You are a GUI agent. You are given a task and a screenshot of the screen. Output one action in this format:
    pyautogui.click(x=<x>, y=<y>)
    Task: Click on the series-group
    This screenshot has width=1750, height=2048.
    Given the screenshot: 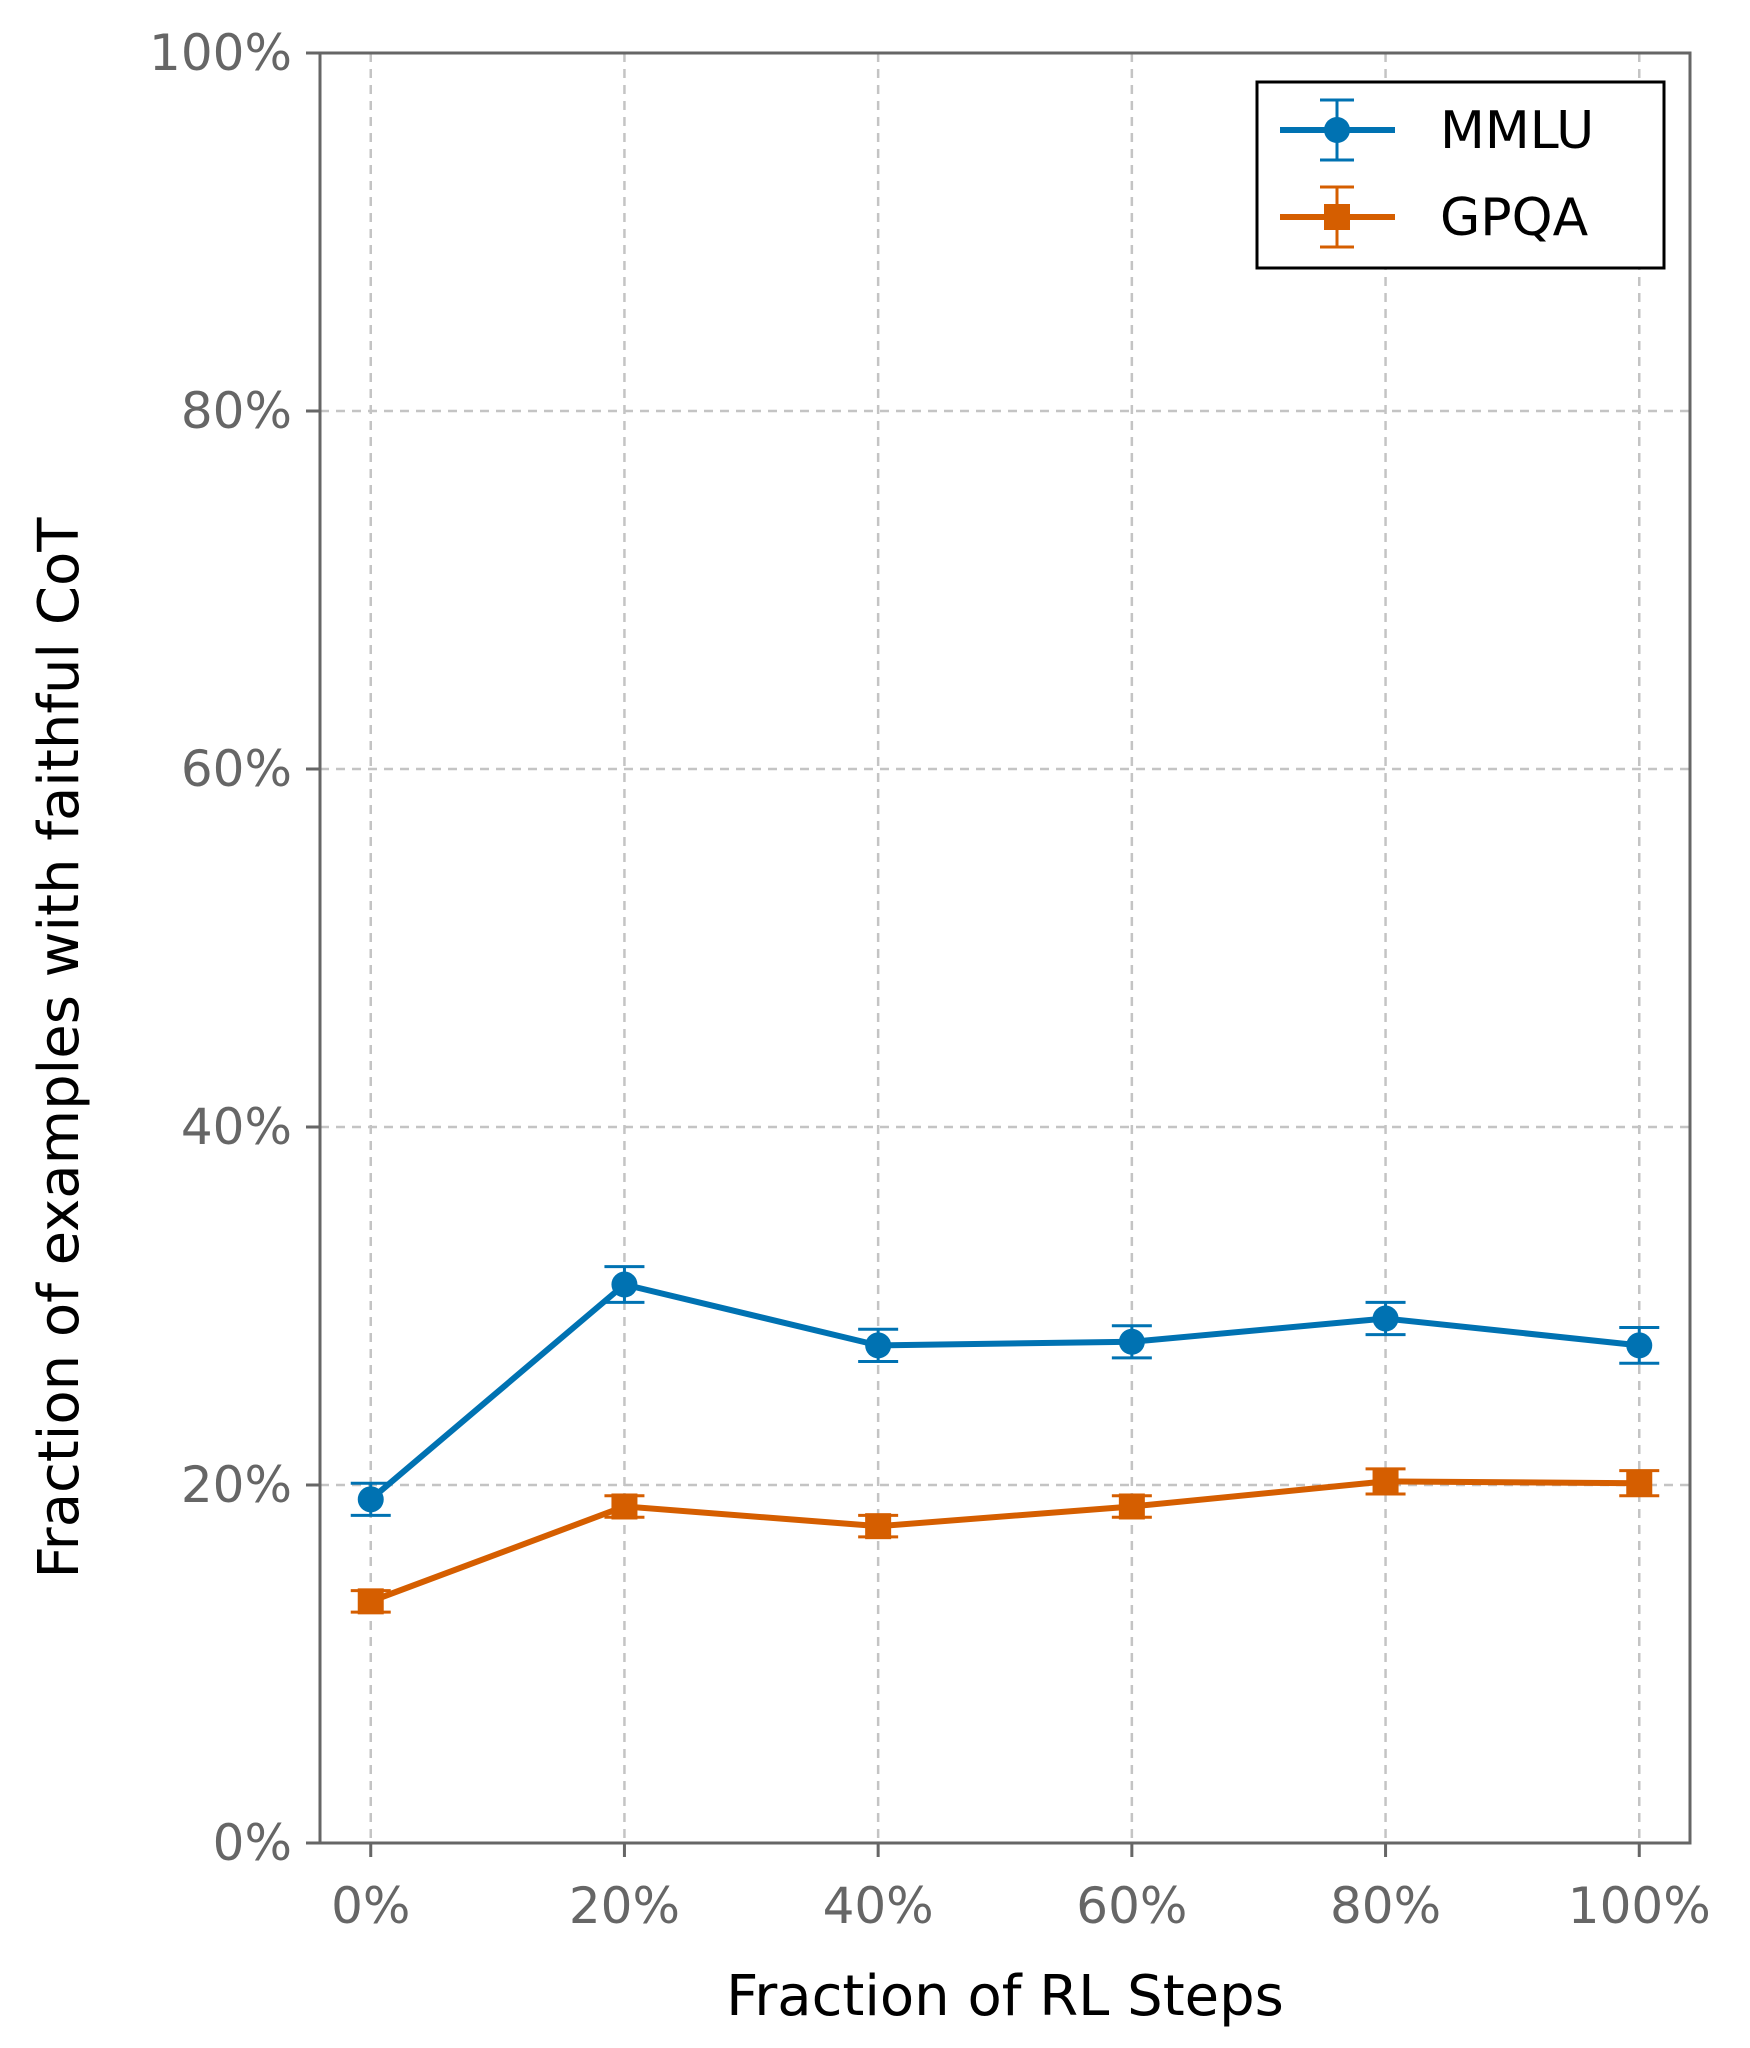 What is the action you would take?
    pyautogui.click(x=1005, y=1440)
    